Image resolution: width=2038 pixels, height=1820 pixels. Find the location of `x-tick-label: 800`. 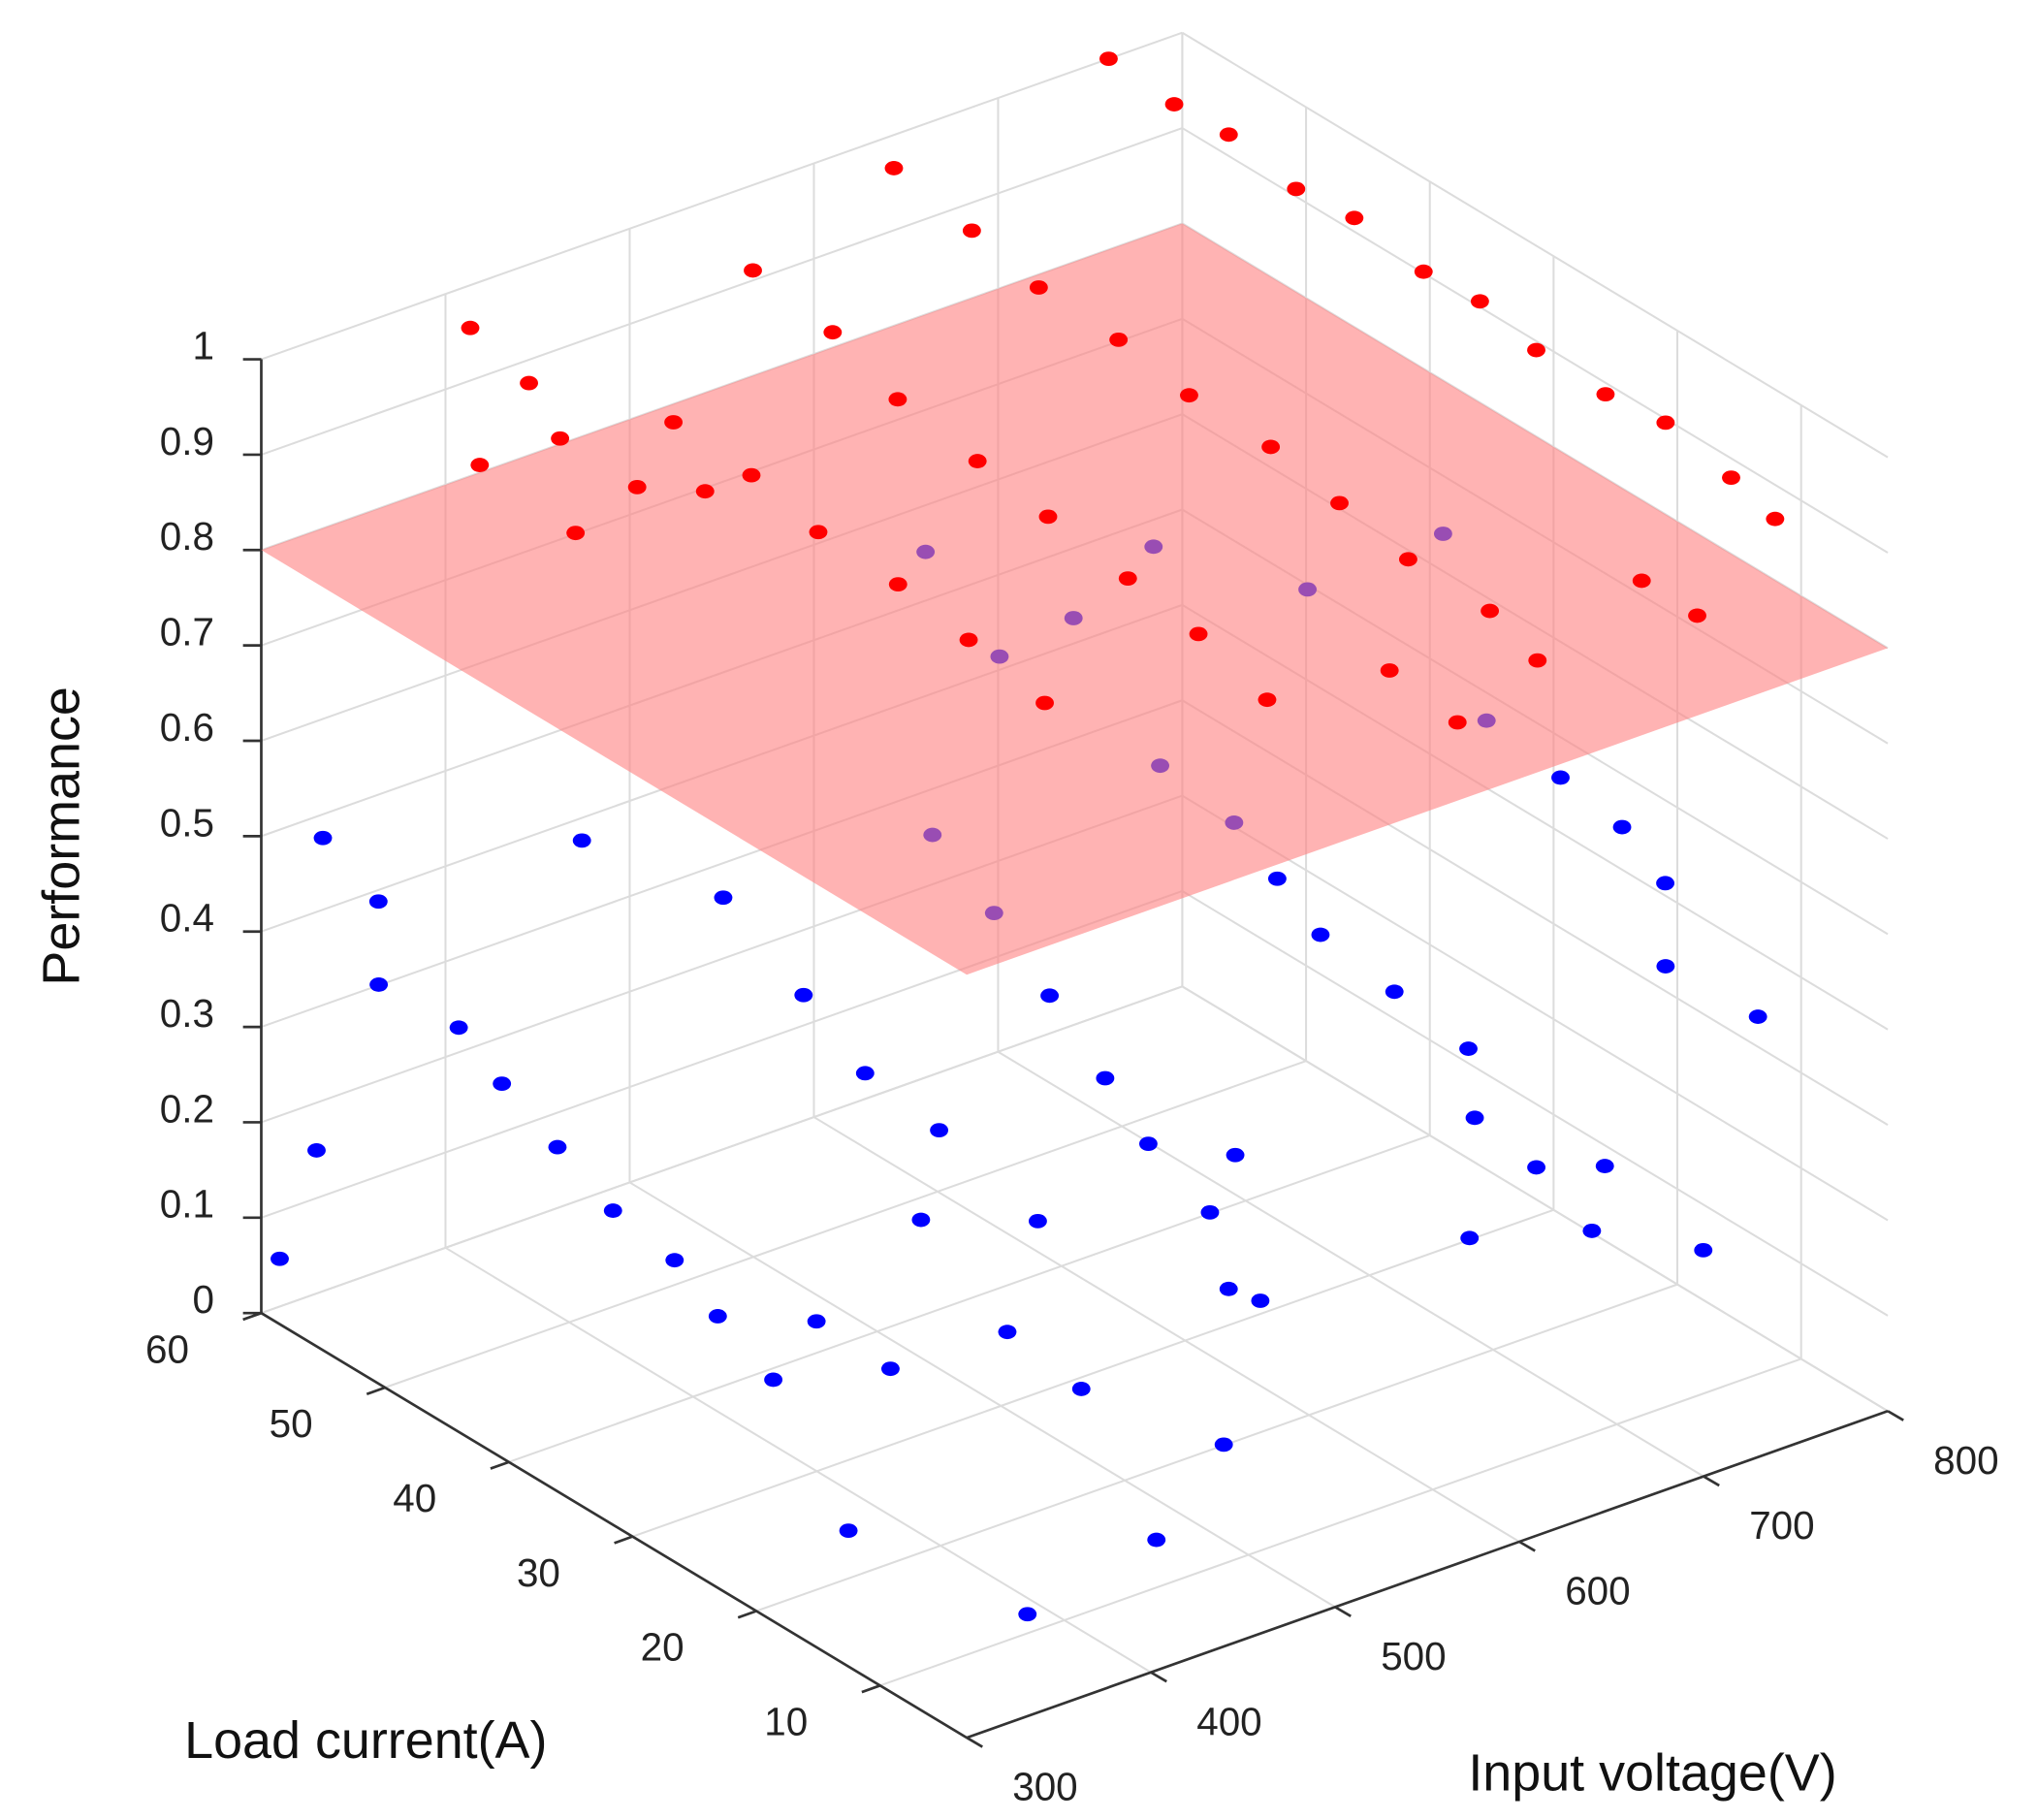

x-tick-label: 800 is located at coordinates (1966, 1460).